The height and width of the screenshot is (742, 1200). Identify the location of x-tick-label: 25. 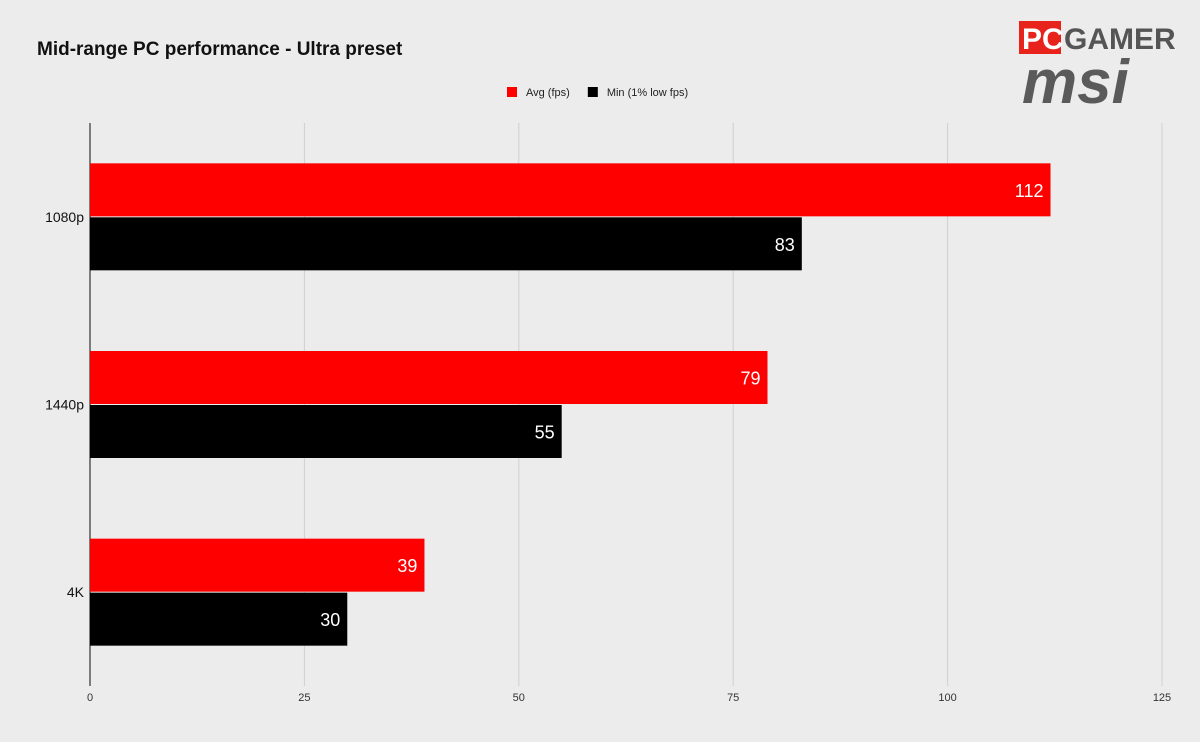
(304, 698).